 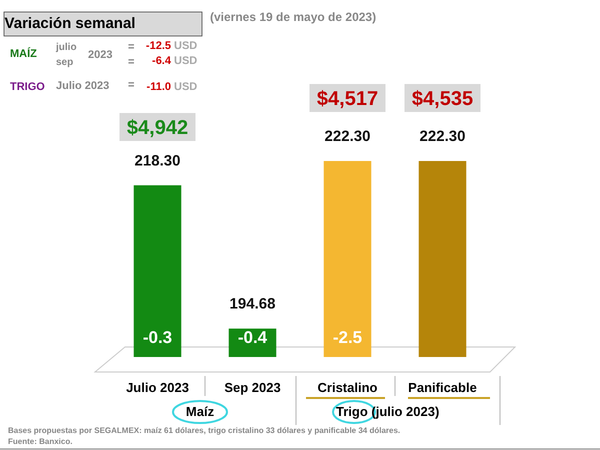 What do you see at coordinates (347, 337) in the screenshot?
I see `annotation: -2.5` at bounding box center [347, 337].